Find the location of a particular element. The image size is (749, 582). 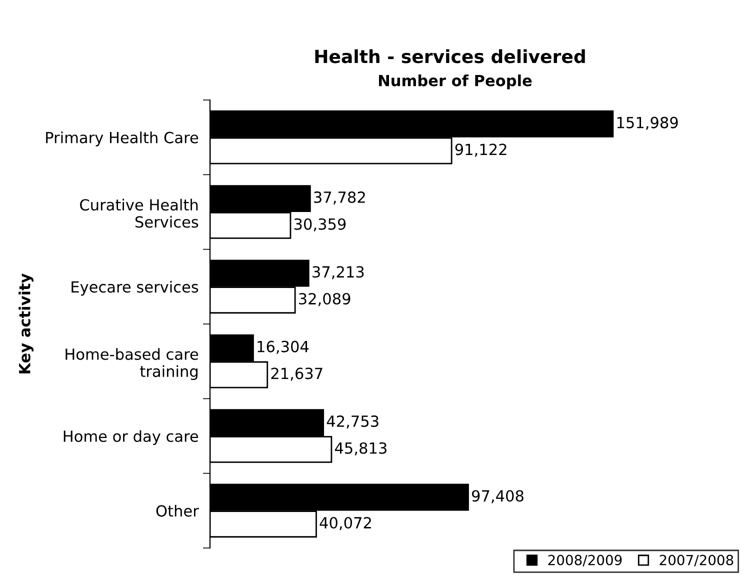

y-tick-label: Eyecare services is located at coordinates (135, 288).